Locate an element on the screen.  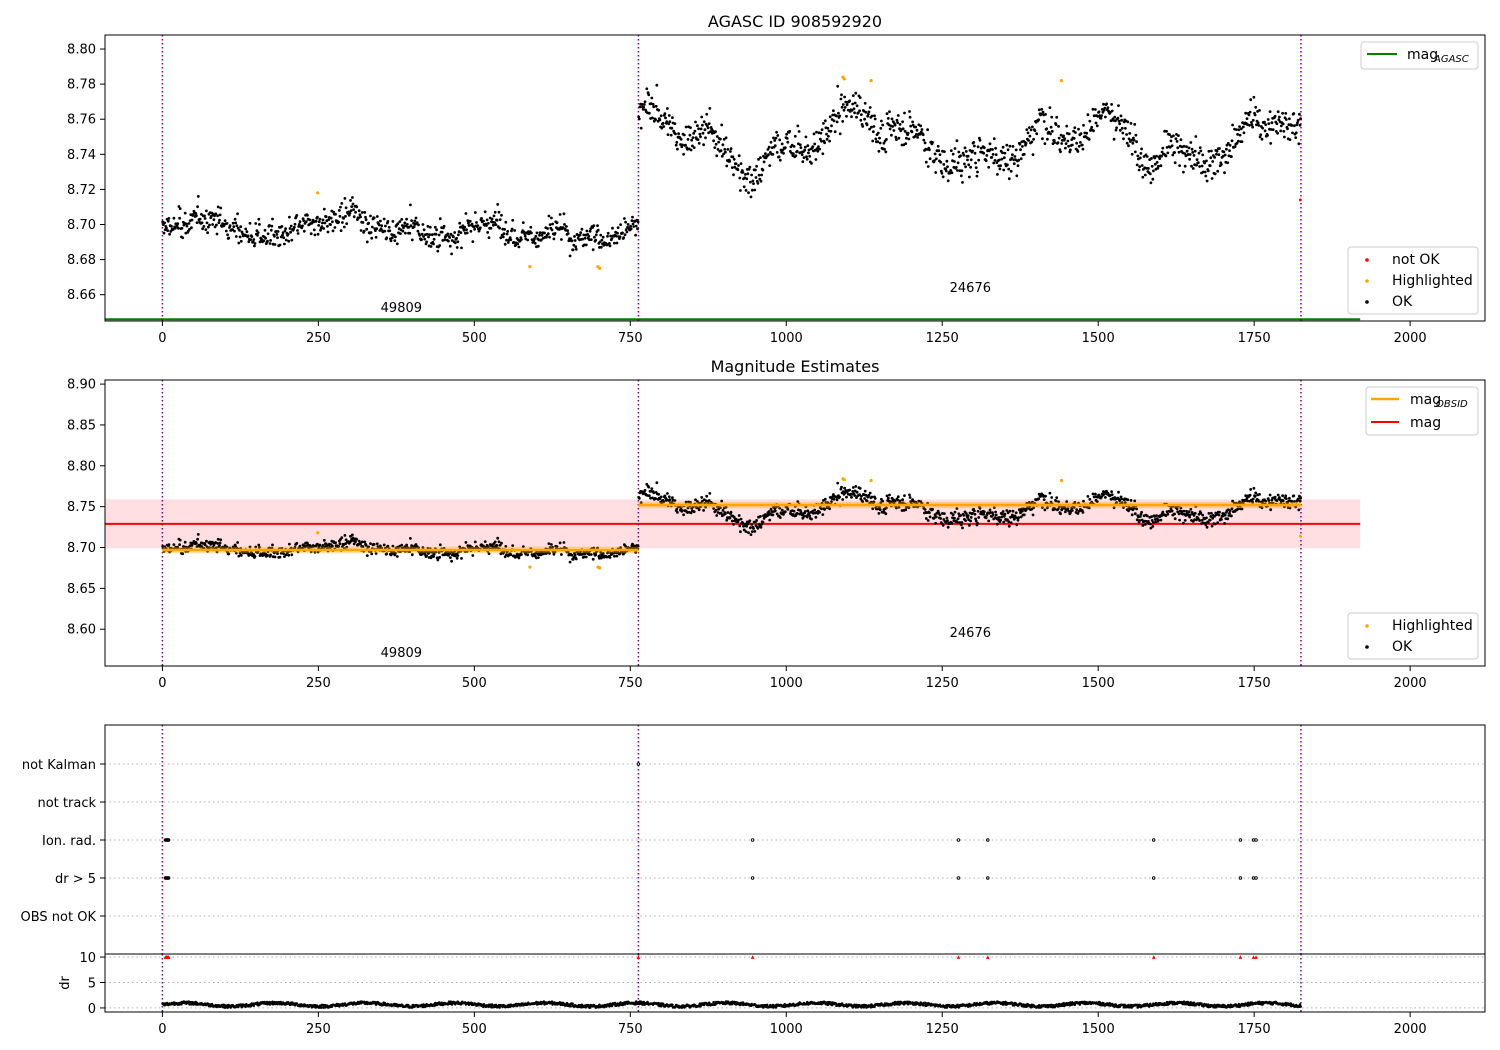
panel2-xtick-label: 1500 is located at coordinates (1098, 683).